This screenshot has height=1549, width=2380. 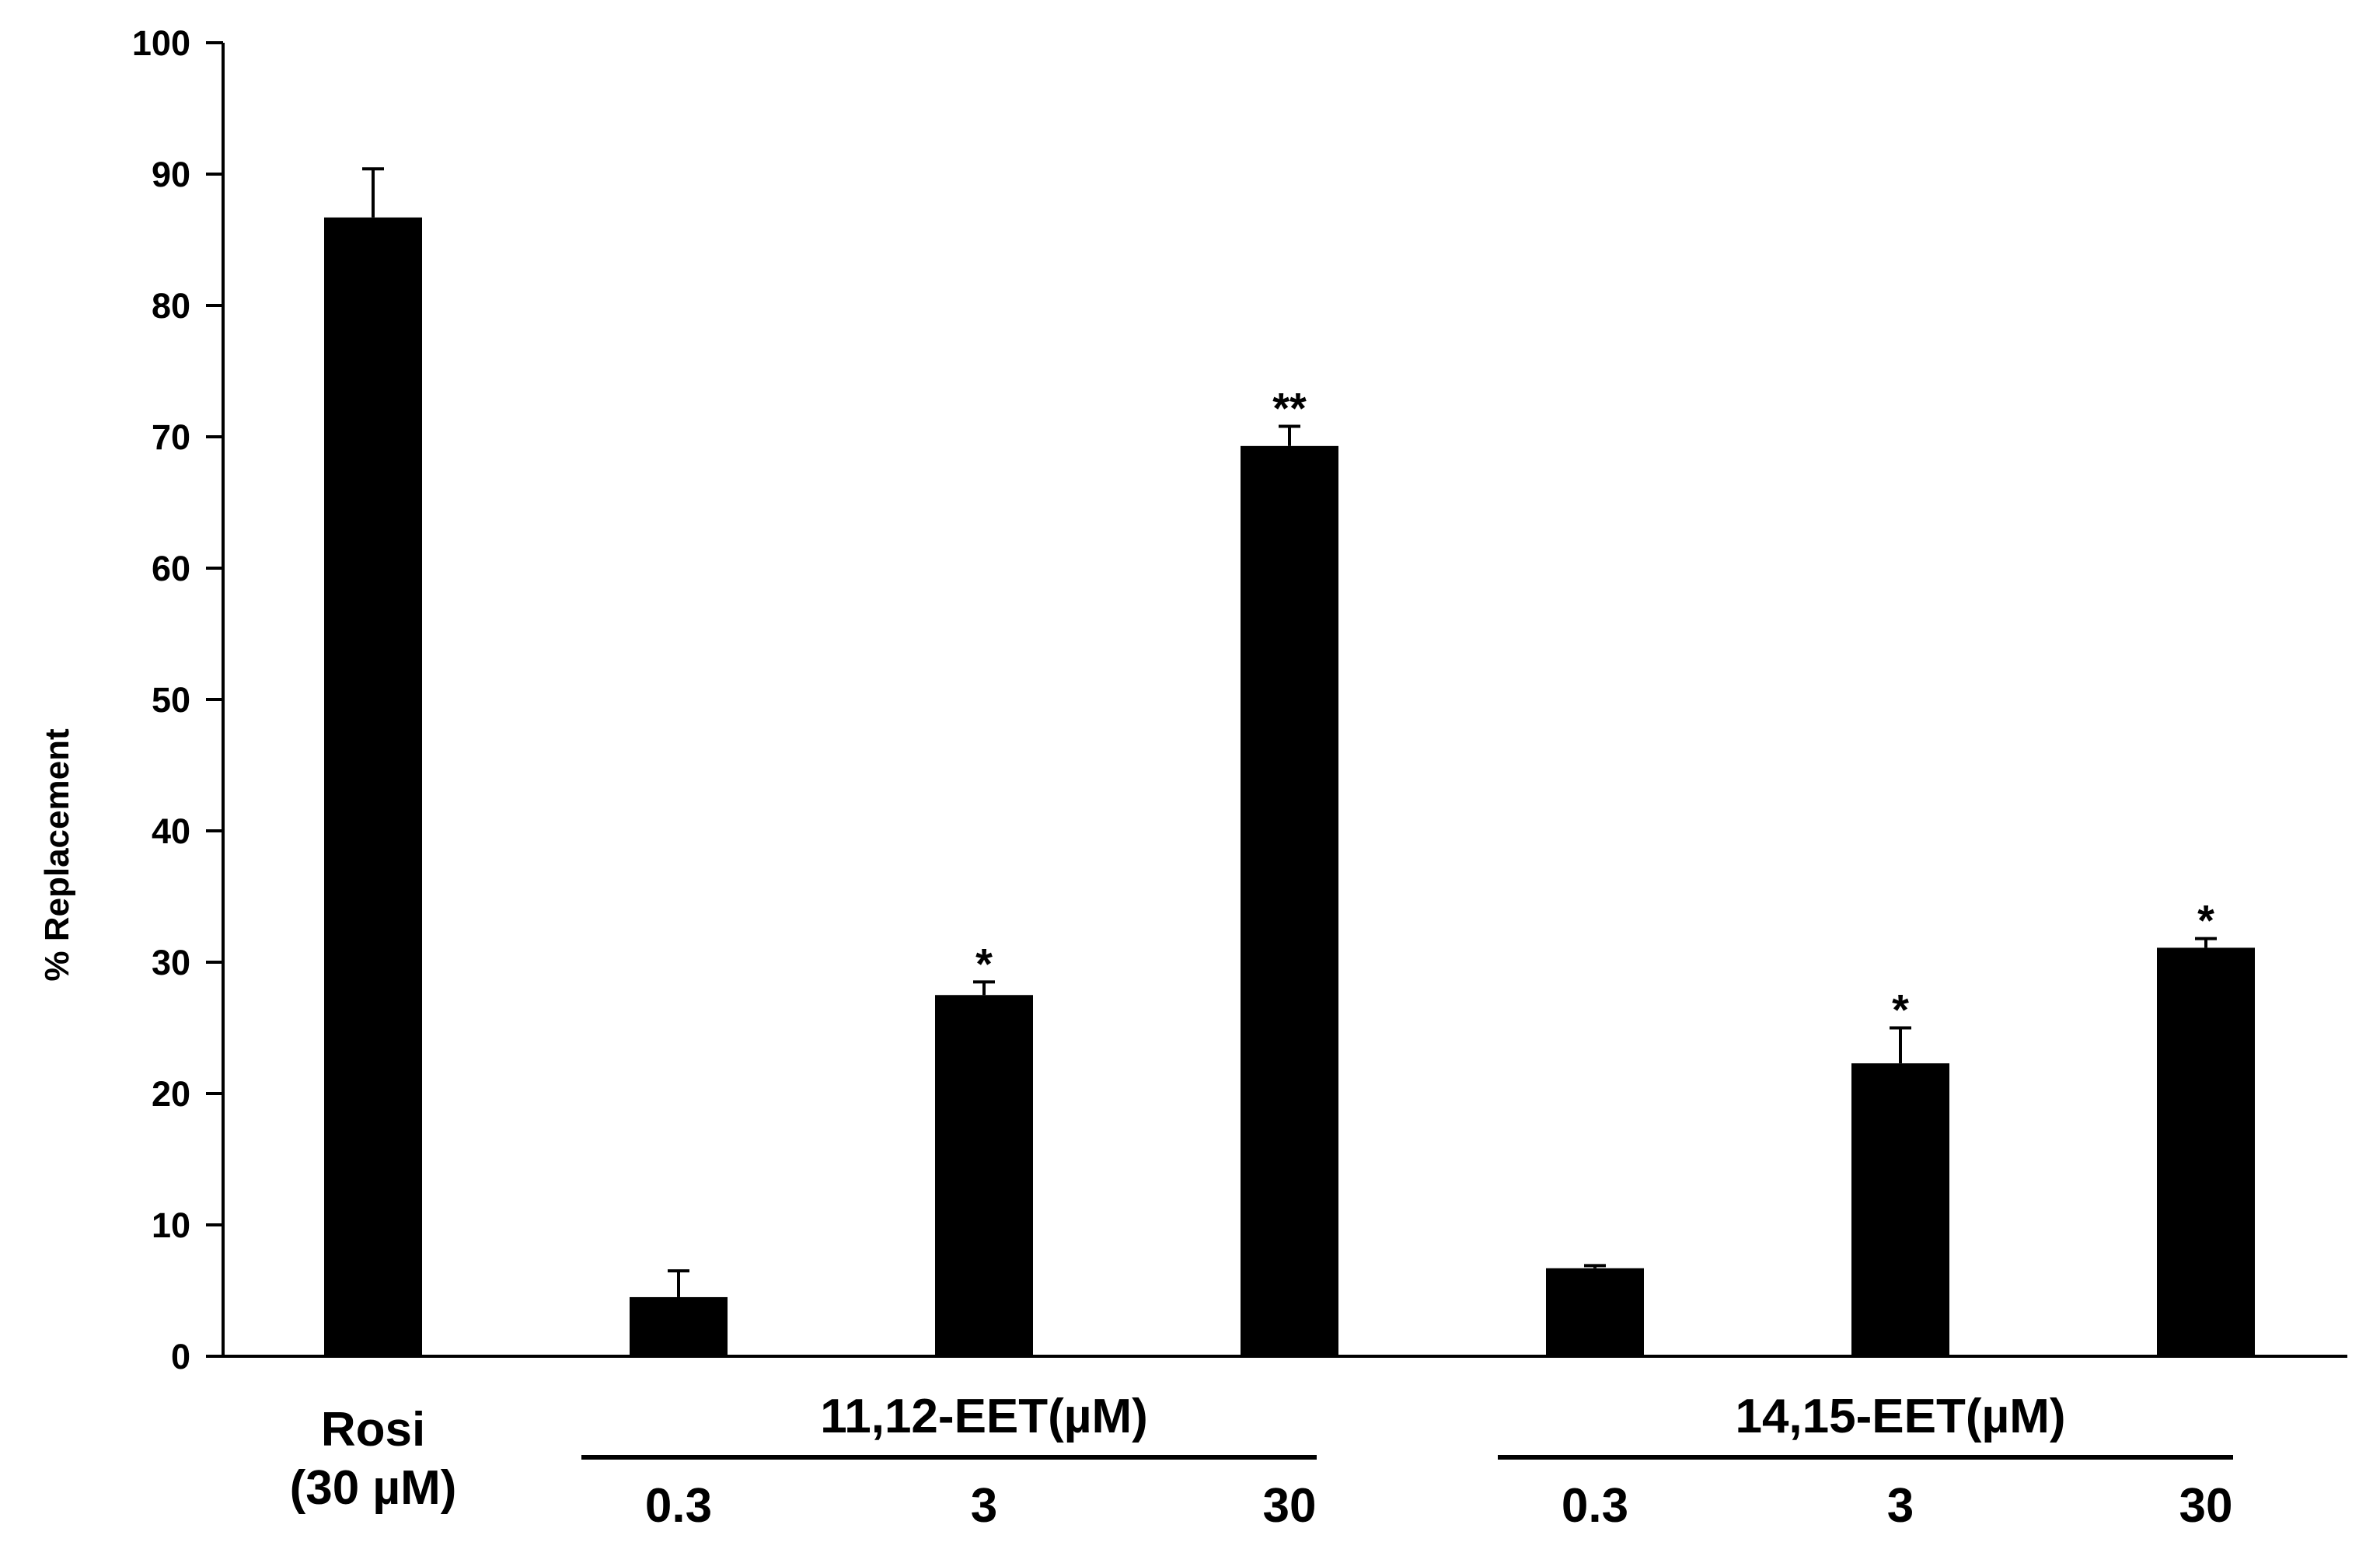 I want to click on y-tick-label: 30, so click(x=171, y=962).